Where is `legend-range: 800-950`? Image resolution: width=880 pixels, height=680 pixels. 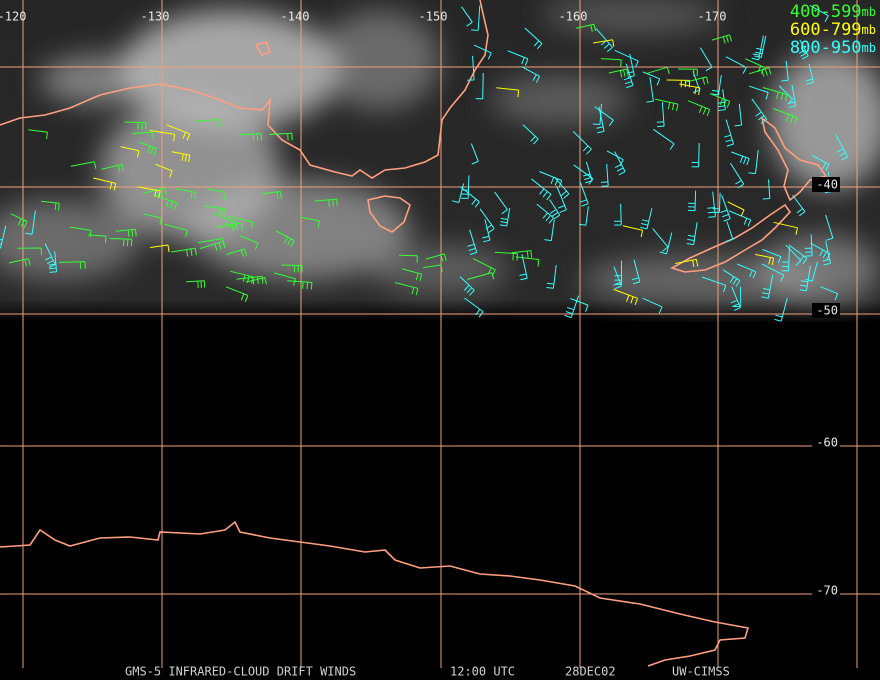 legend-range: 800-950 is located at coordinates (826, 48).